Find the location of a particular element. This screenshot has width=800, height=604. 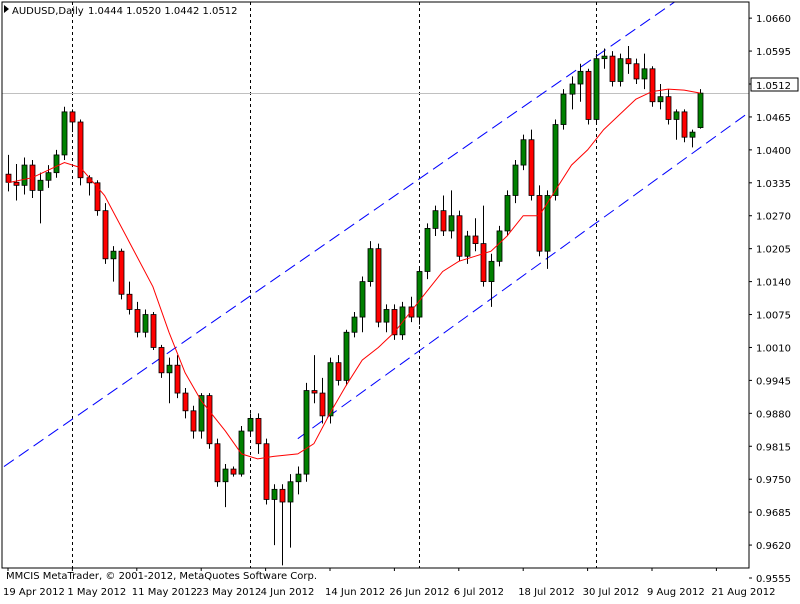

y-tick-label: 1.0140 is located at coordinates (773, 283).